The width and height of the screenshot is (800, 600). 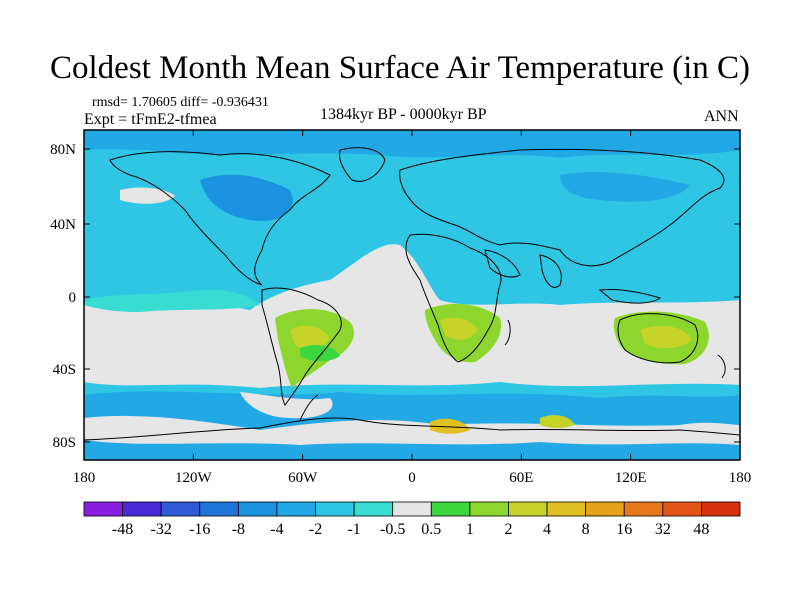 What do you see at coordinates (508, 529) in the screenshot?
I see `colorbar-label: 2` at bounding box center [508, 529].